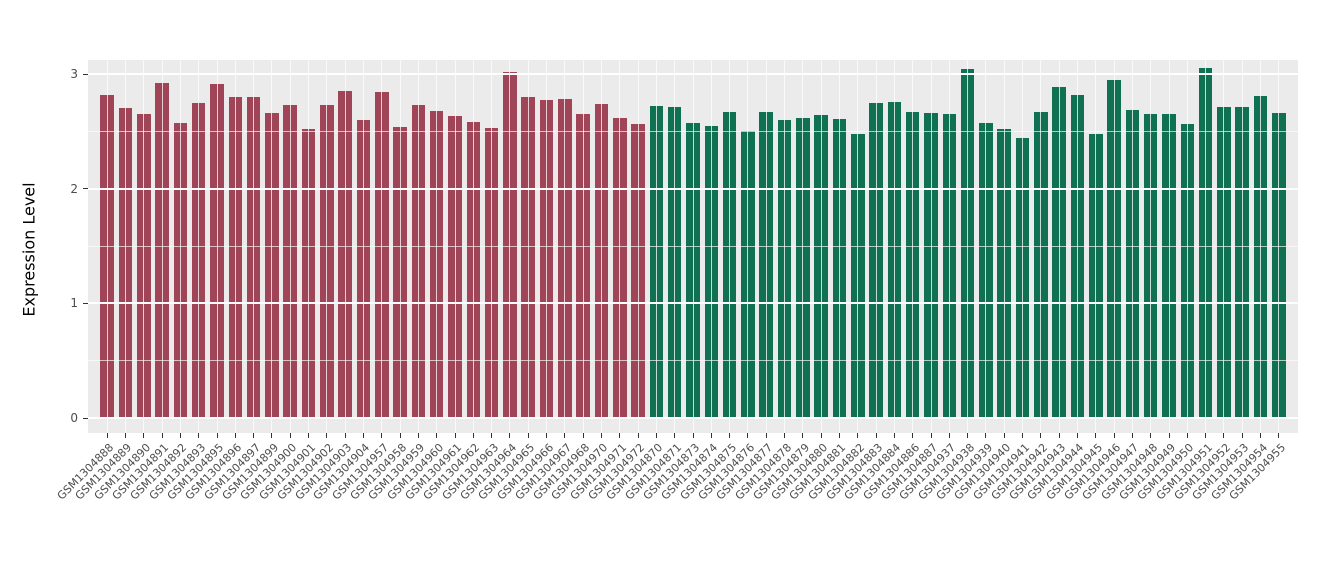 Image resolution: width=1340 pixels, height=580 pixels. I want to click on y-axis-title: Expression Level, so click(29, 249).